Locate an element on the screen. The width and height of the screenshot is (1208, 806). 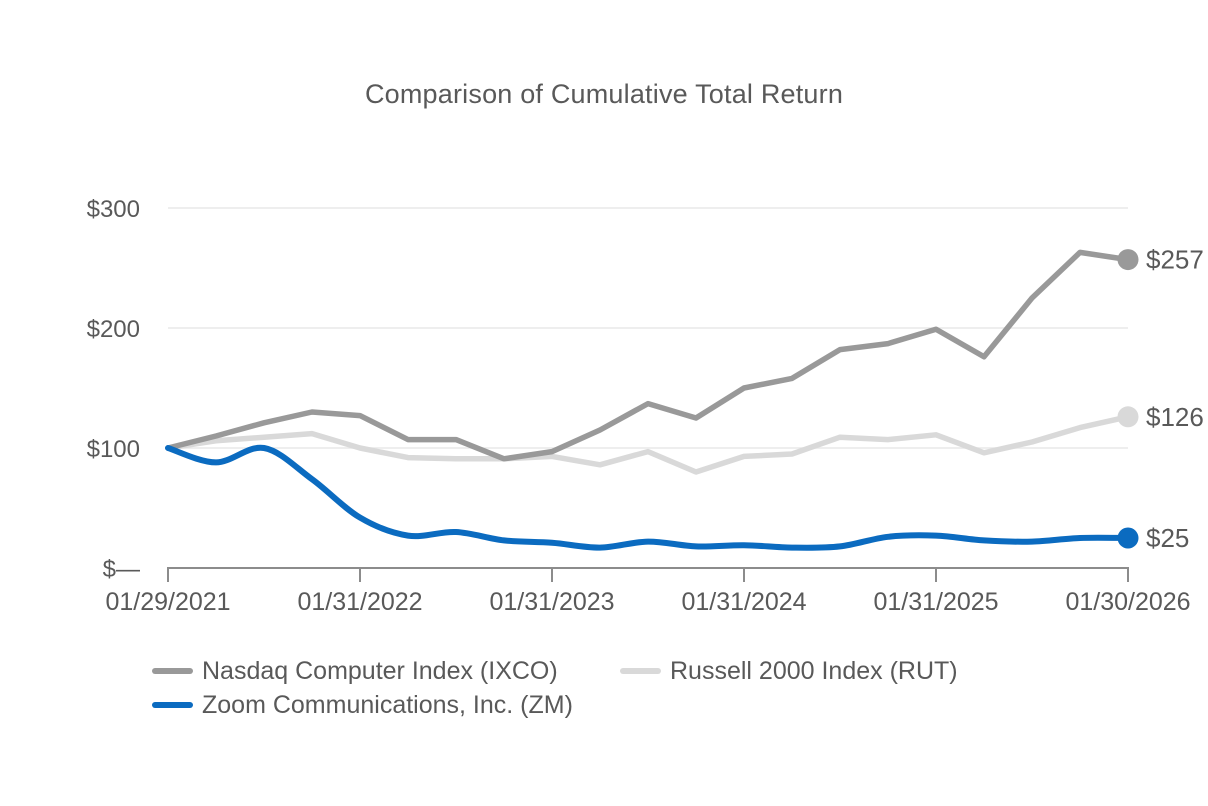
legend-item-rut: Russell 2000 Index (RUT) is located at coordinates (789, 671).